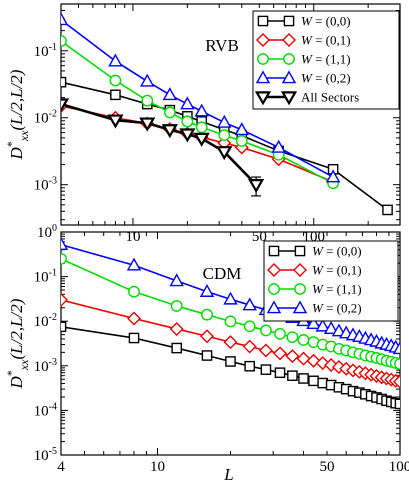 This screenshot has height=485, width=409. Describe the element at coordinates (331, 21) in the screenshot. I see `legend-label-value: = (0,0)` at that location.